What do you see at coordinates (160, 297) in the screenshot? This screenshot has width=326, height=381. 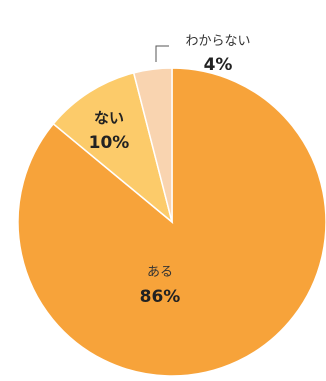 I see `label-aru-value: 86%` at bounding box center [160, 297].